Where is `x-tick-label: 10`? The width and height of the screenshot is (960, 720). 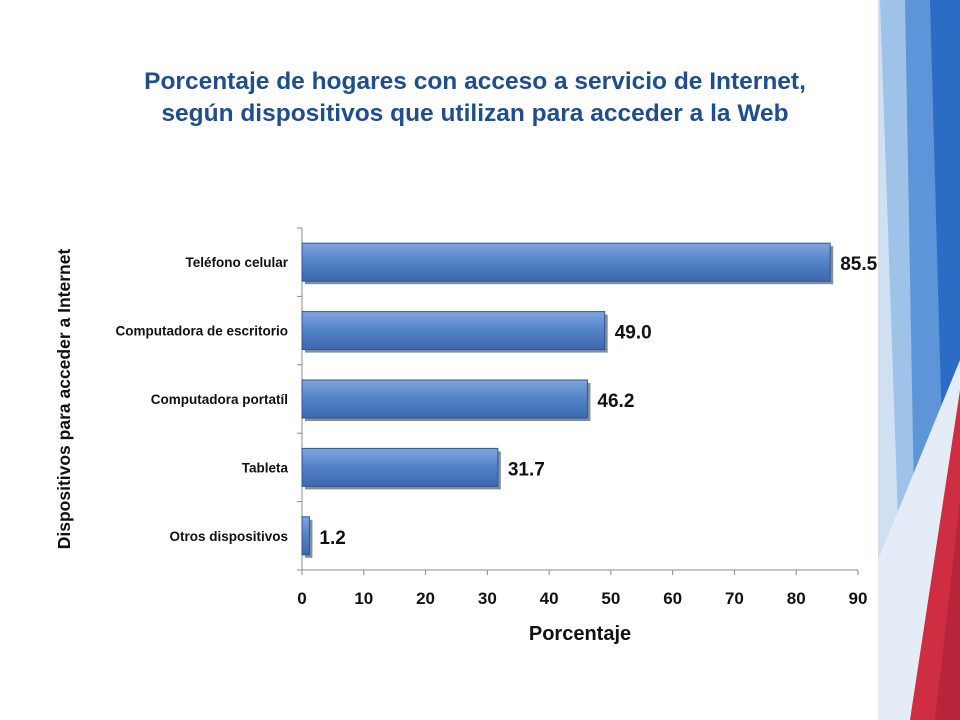
x-tick-label: 10 is located at coordinates (363, 598).